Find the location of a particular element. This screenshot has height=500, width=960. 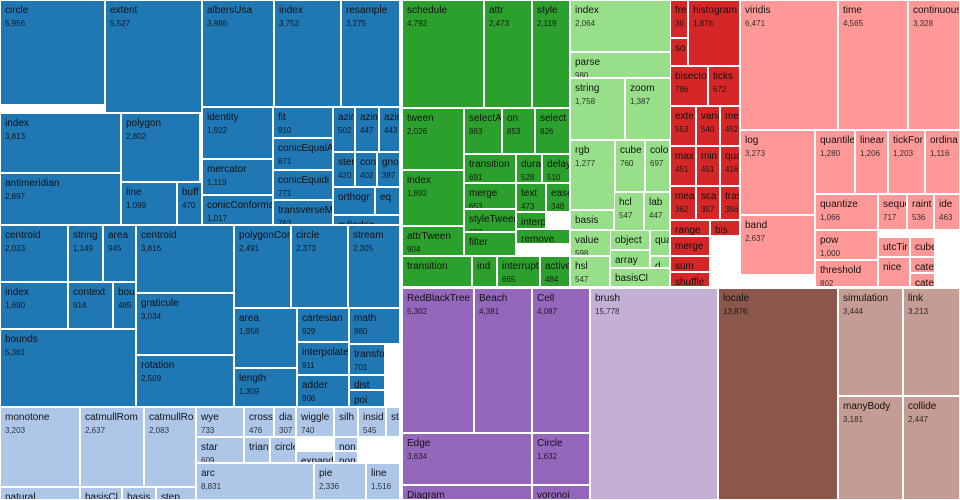

cell-label: conicEqualA is located at coordinates (305, 148).